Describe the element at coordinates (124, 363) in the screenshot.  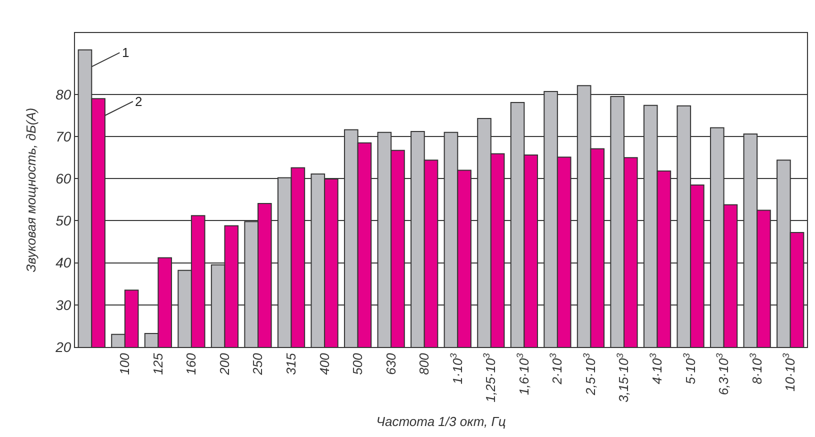
I see `x-tick-label: 100` at that location.